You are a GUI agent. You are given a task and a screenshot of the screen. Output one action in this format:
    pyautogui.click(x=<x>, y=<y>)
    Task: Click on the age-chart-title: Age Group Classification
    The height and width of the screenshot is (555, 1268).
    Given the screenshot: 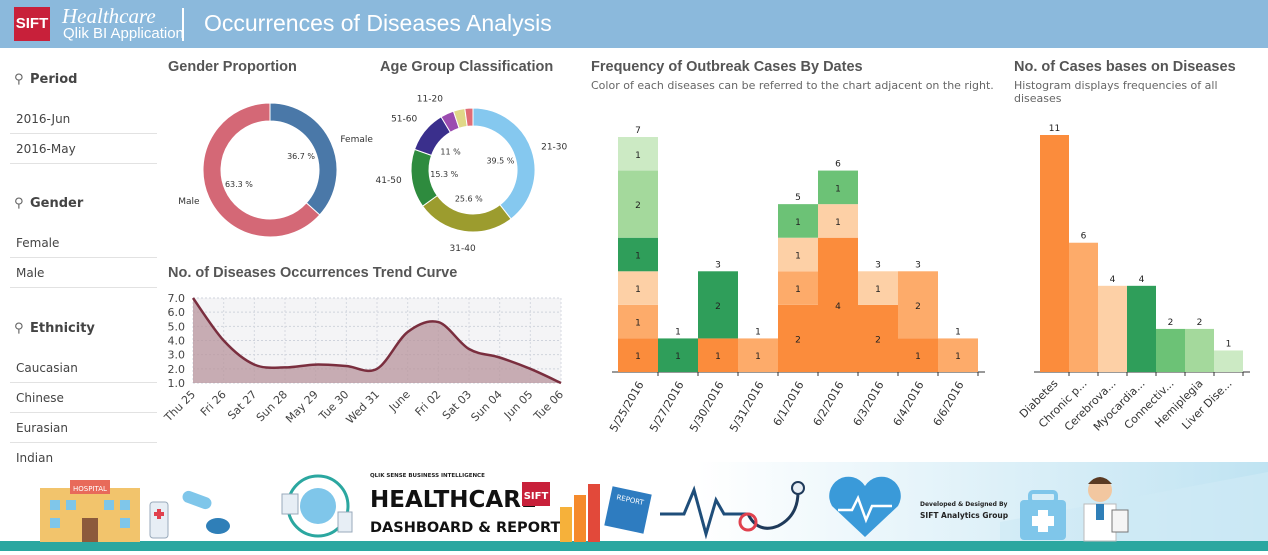 What is the action you would take?
    pyautogui.click(x=467, y=67)
    